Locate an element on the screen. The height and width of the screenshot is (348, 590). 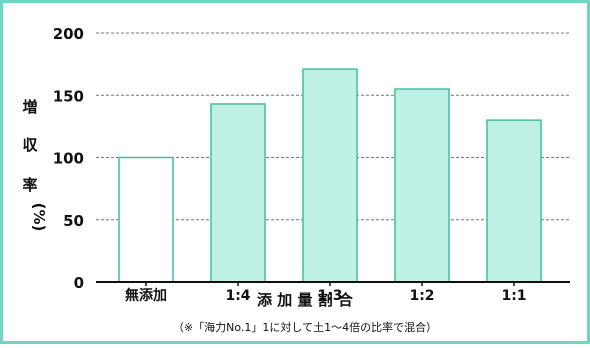
y-axis-title-char: 増 is located at coordinates (29, 107).